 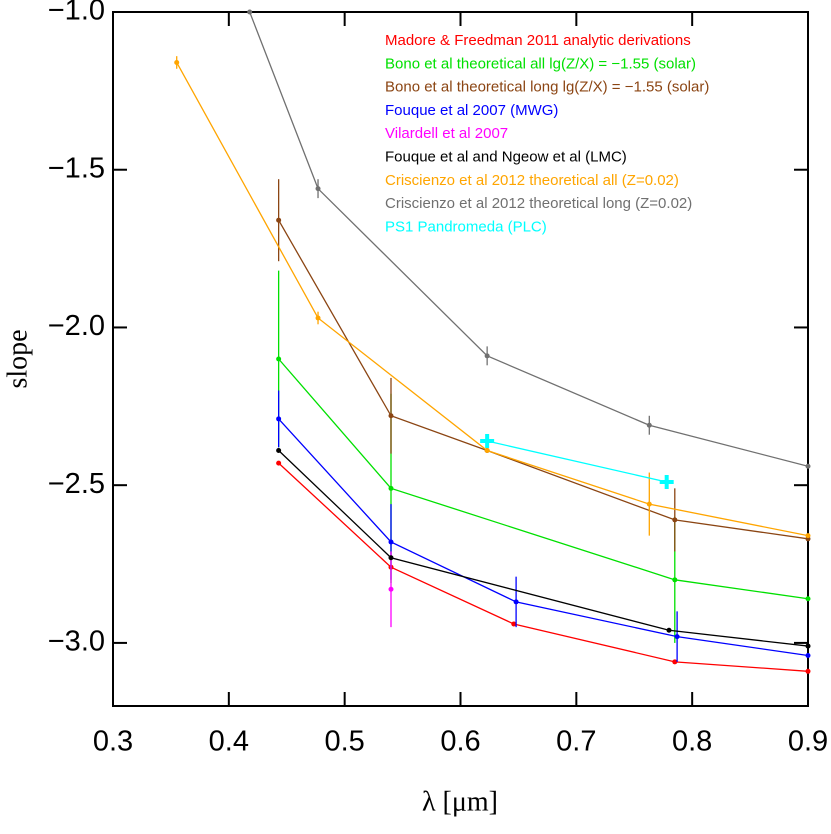 I want to click on y-tick-label: −1.0, so click(x=76, y=13).